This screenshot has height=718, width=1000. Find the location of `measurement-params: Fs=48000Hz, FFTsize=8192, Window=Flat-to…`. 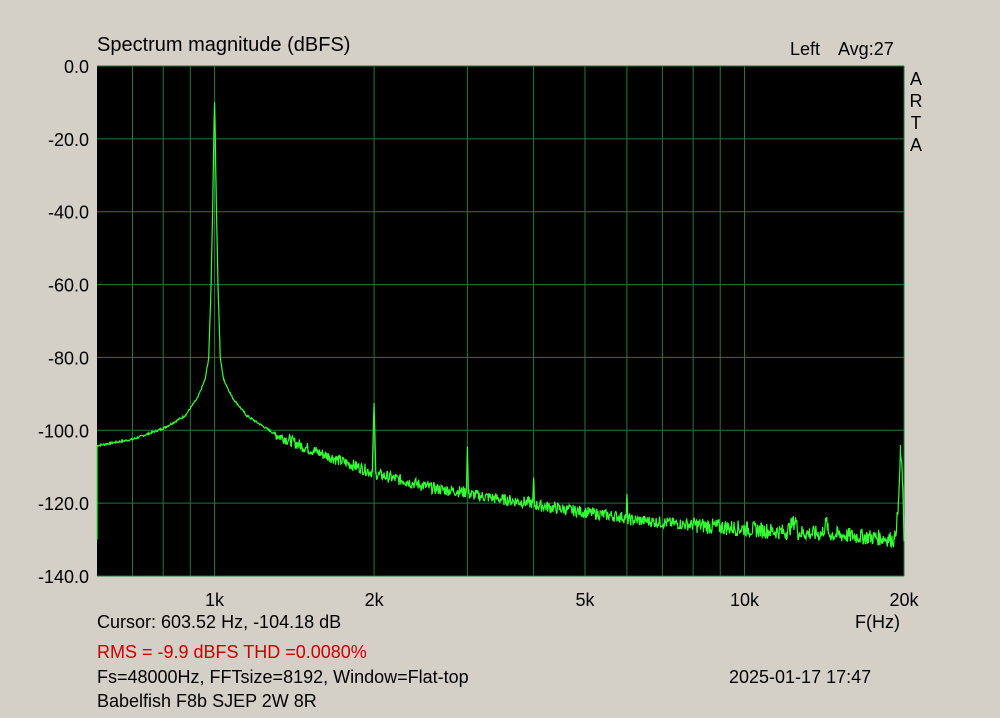

measurement-params: Fs=48000Hz, FFTsize=8192, Window=Flat-to… is located at coordinates (283, 677).